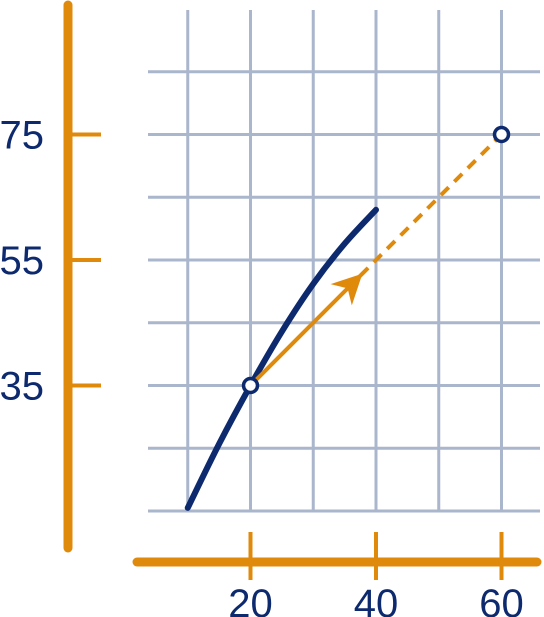  What do you see at coordinates (430, 205) in the screenshot?
I see `tangent-extension-dashed` at bounding box center [430, 205].